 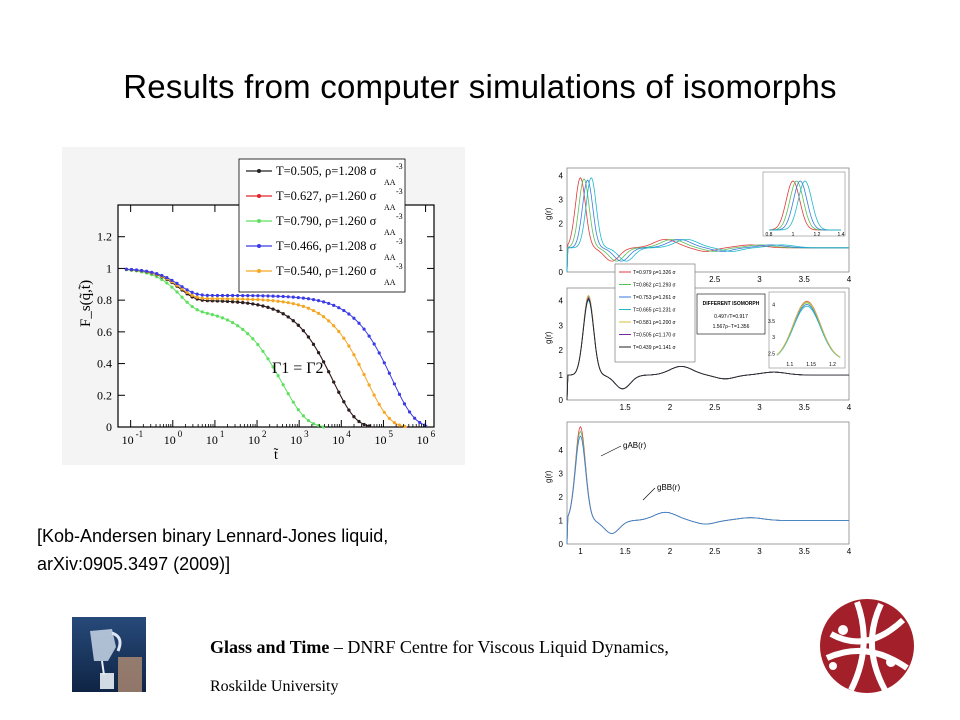 I want to click on x-tick-exponent: 4, so click(x=348, y=434).